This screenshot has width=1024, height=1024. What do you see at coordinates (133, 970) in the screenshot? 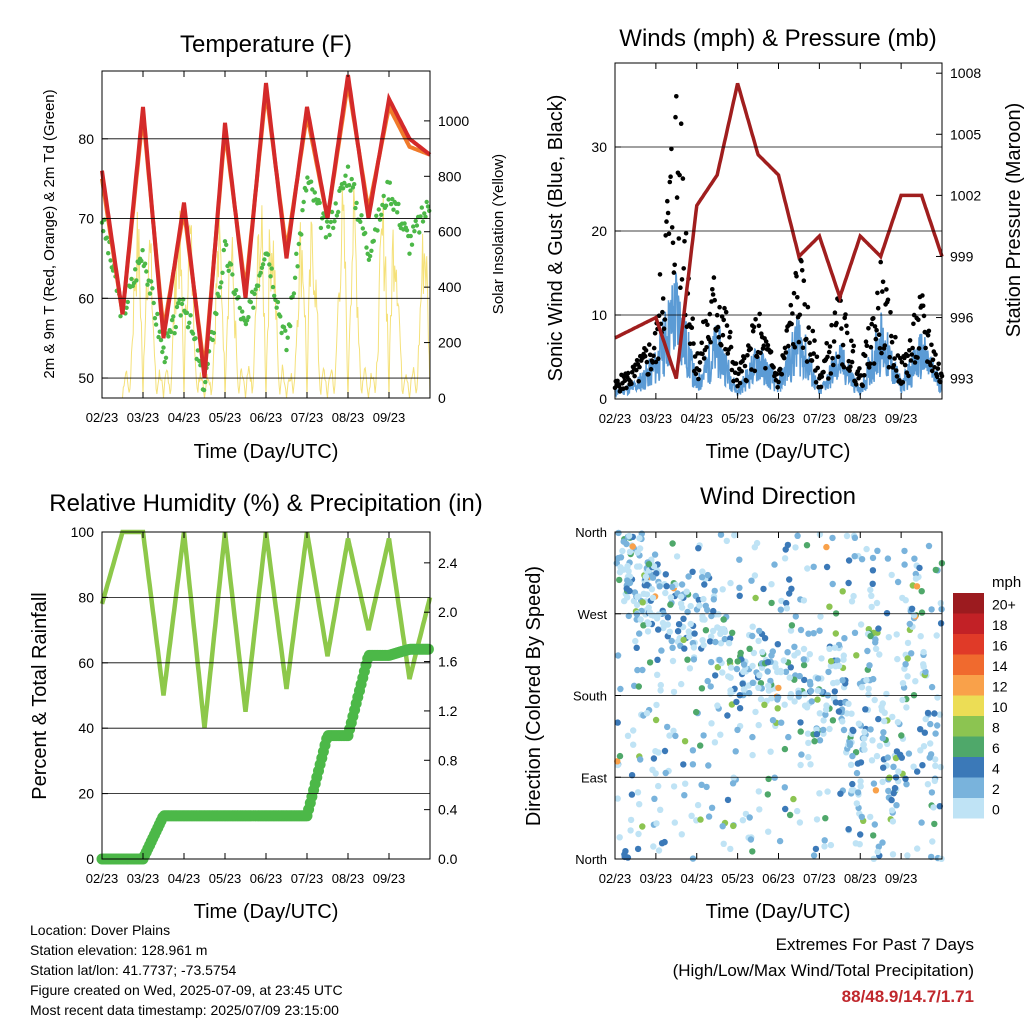
I see `station-latlon: Station lat/lon: 41.7737; -73.5754` at bounding box center [133, 970].